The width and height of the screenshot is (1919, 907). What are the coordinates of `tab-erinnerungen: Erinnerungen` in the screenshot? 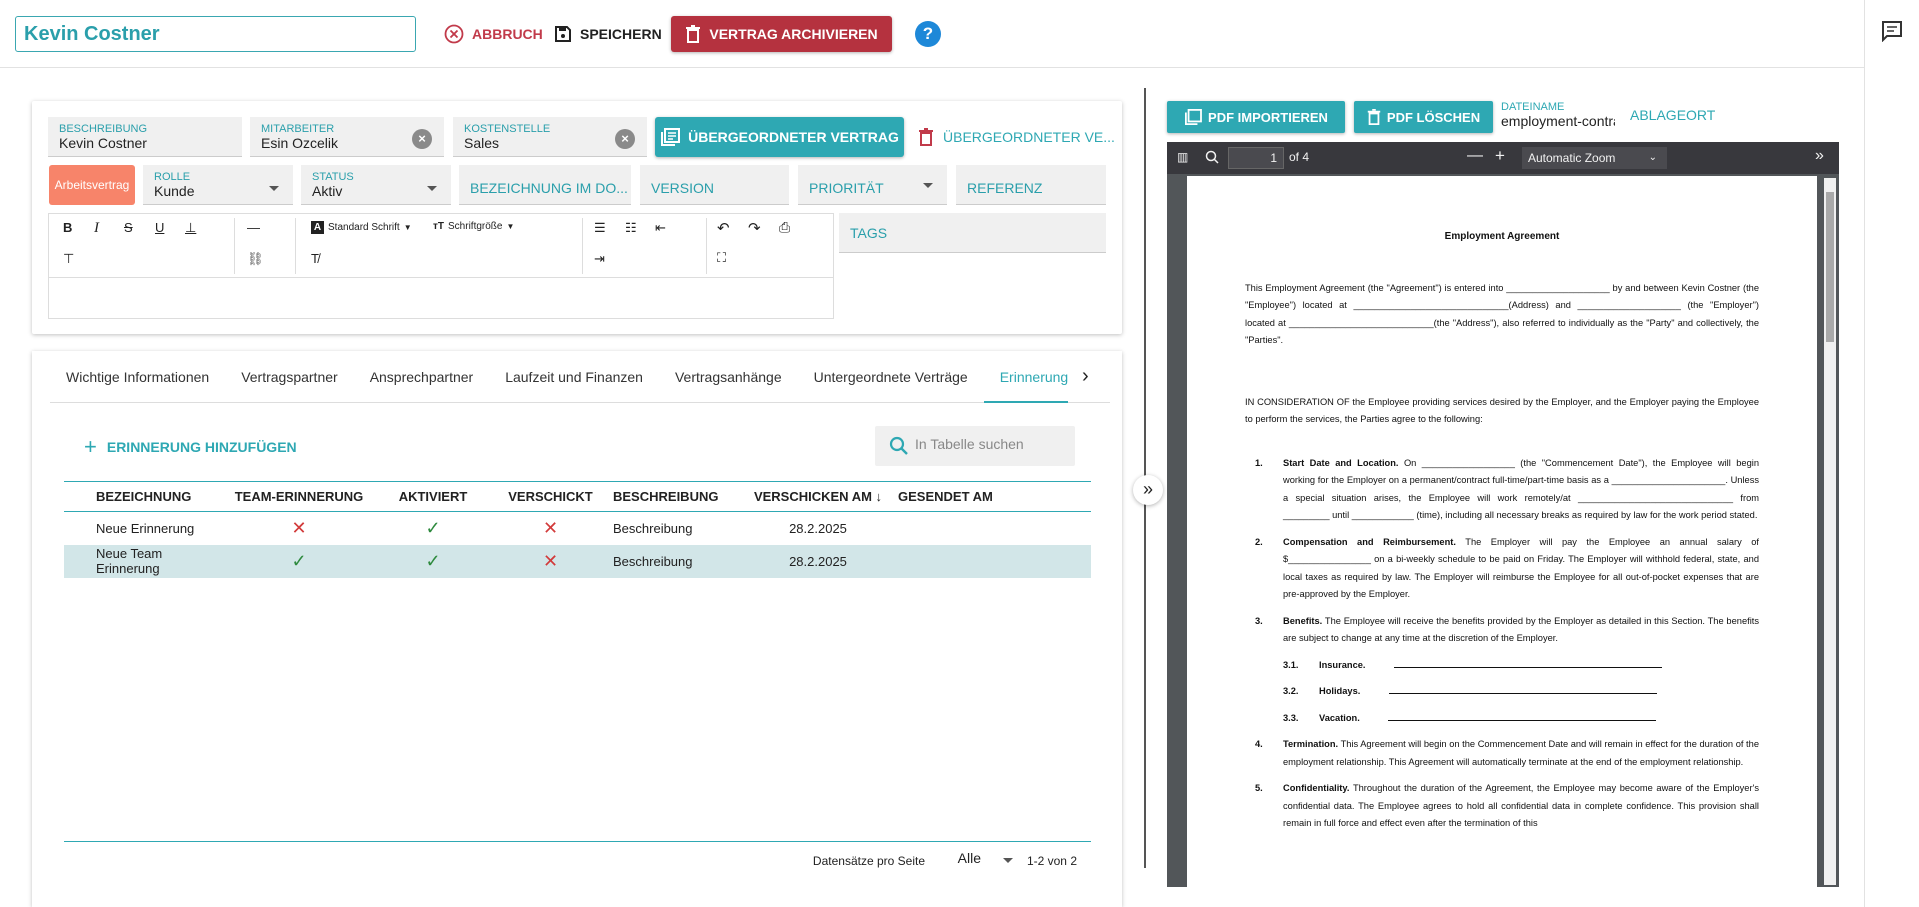 It's located at (1025, 377).